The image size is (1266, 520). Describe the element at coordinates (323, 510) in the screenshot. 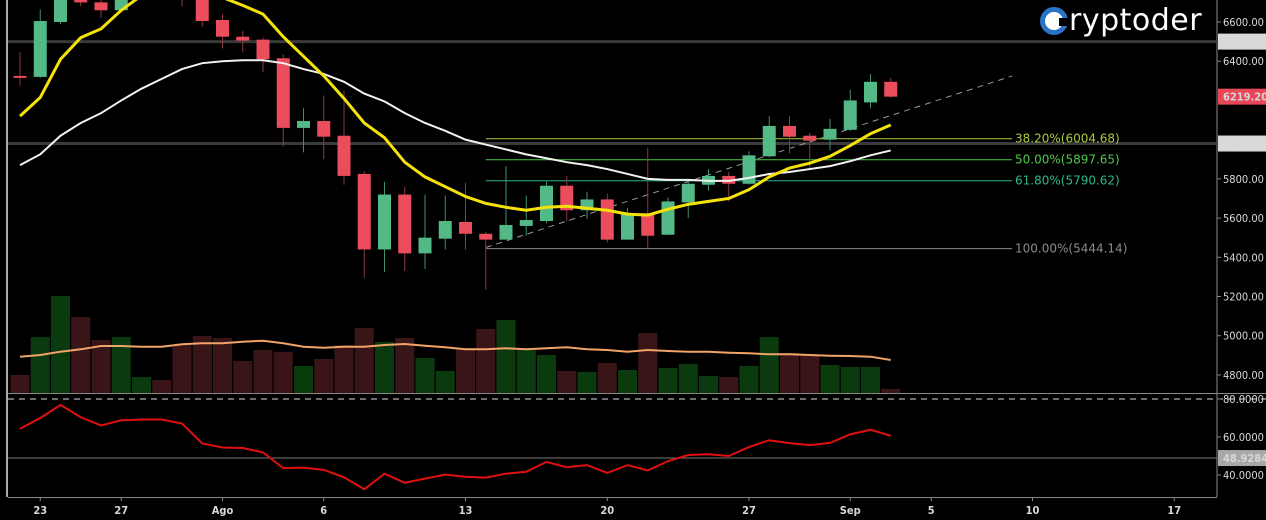

I see `time-tick-label: 6` at that location.